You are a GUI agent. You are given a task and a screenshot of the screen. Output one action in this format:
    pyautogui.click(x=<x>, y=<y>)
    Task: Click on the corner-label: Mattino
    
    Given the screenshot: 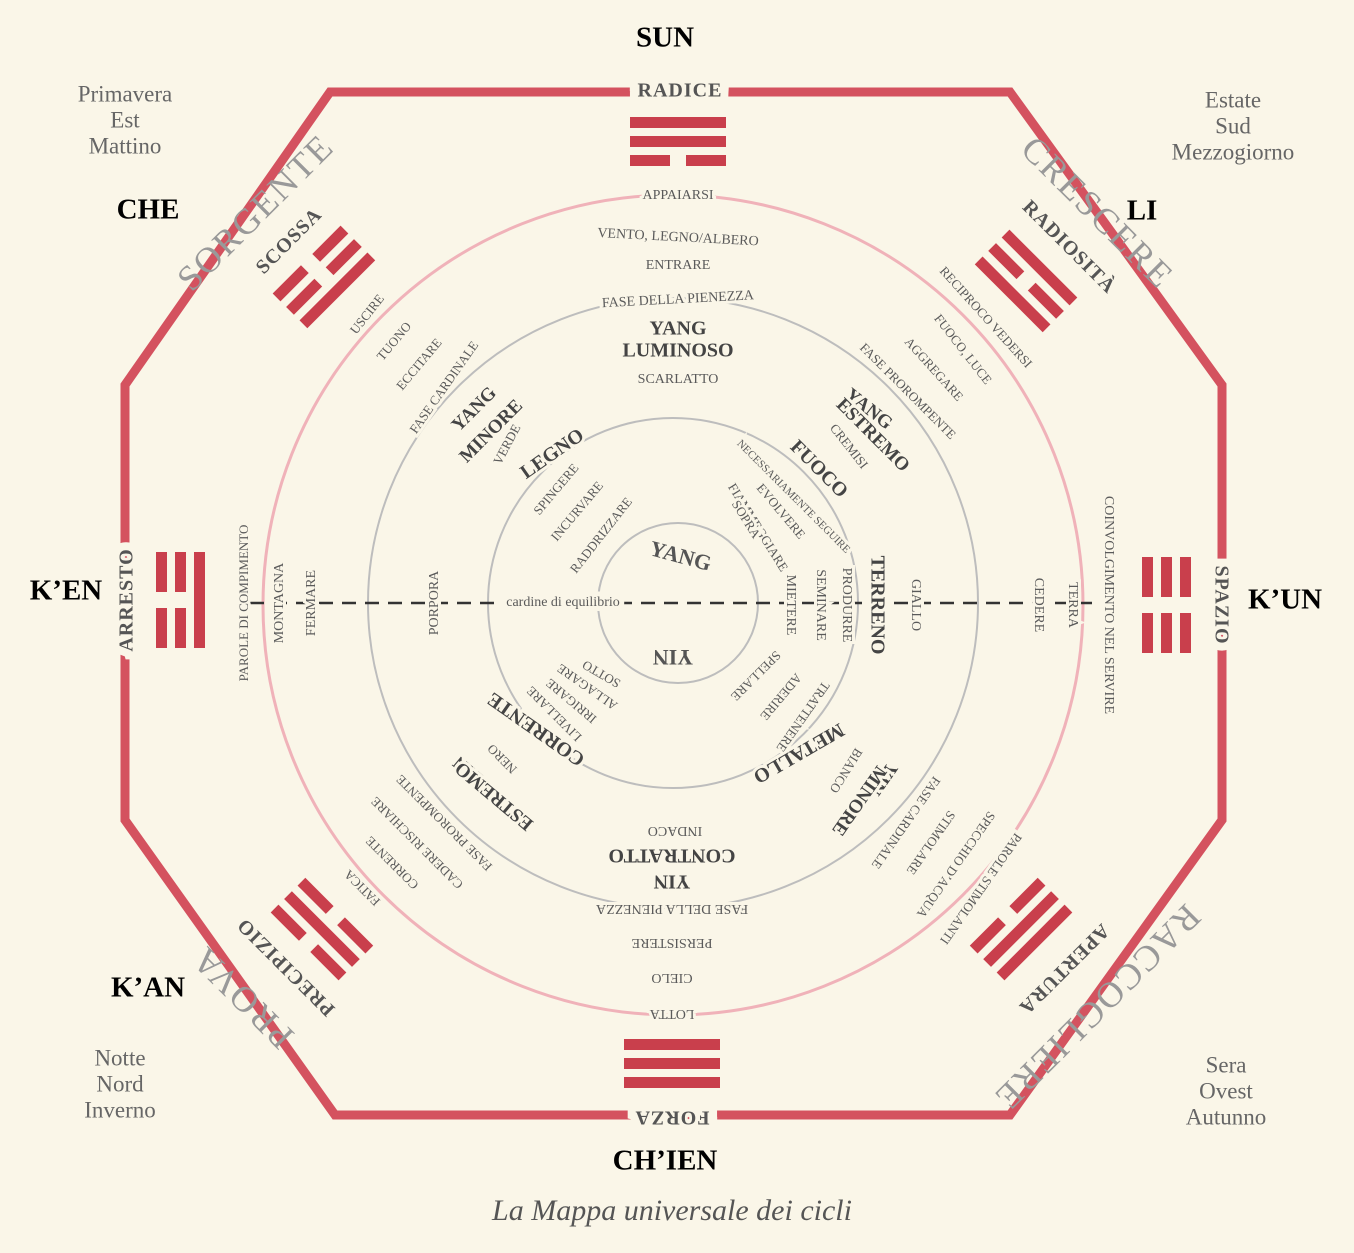 What is the action you would take?
    pyautogui.click(x=125, y=145)
    